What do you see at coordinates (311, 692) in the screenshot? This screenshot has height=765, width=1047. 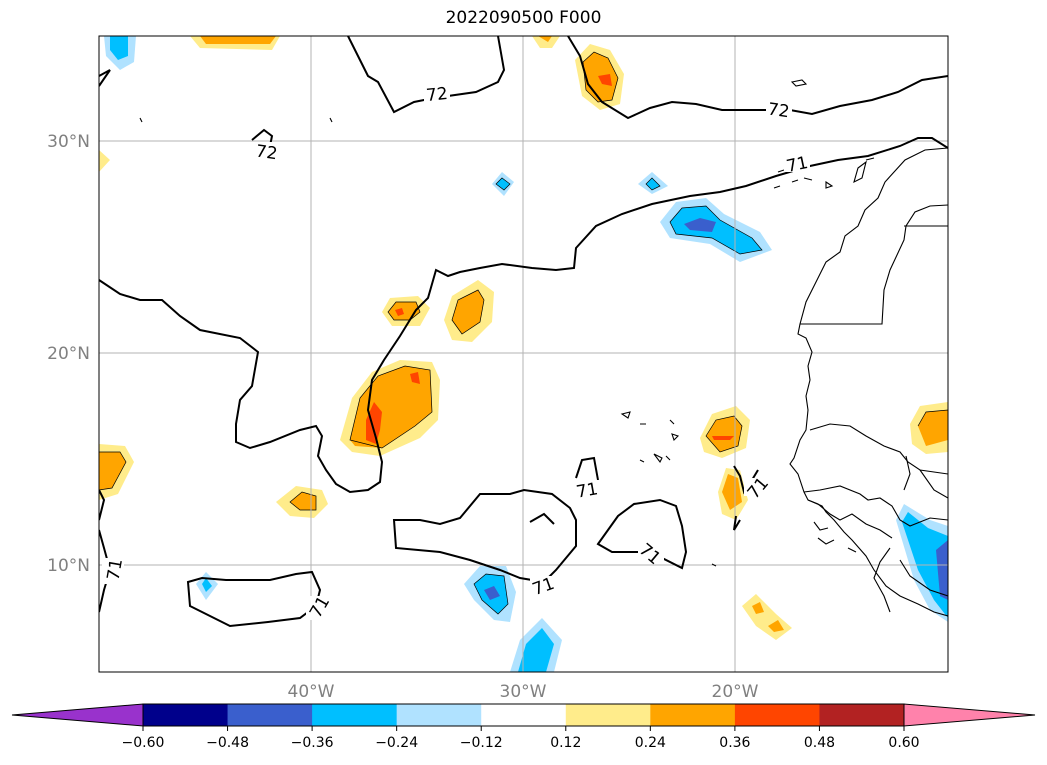 I see `lon-label-40w: 40°W` at bounding box center [311, 692].